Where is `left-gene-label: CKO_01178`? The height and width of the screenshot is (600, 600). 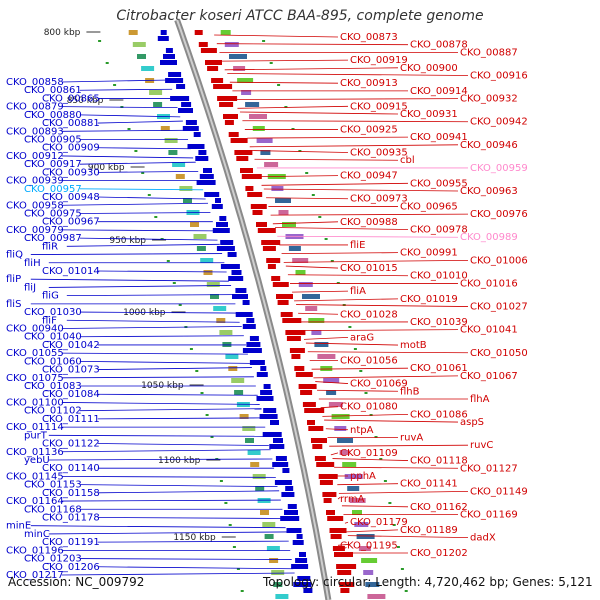 left-gene-label: CKO_01178 is located at coordinates (71, 517).